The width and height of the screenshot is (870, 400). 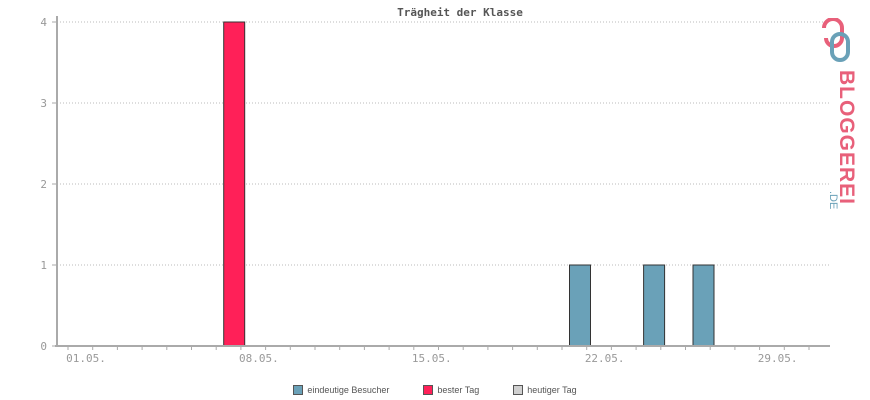 What do you see at coordinates (428, 390) in the screenshot?
I see `legend-swatch-best-day` at bounding box center [428, 390].